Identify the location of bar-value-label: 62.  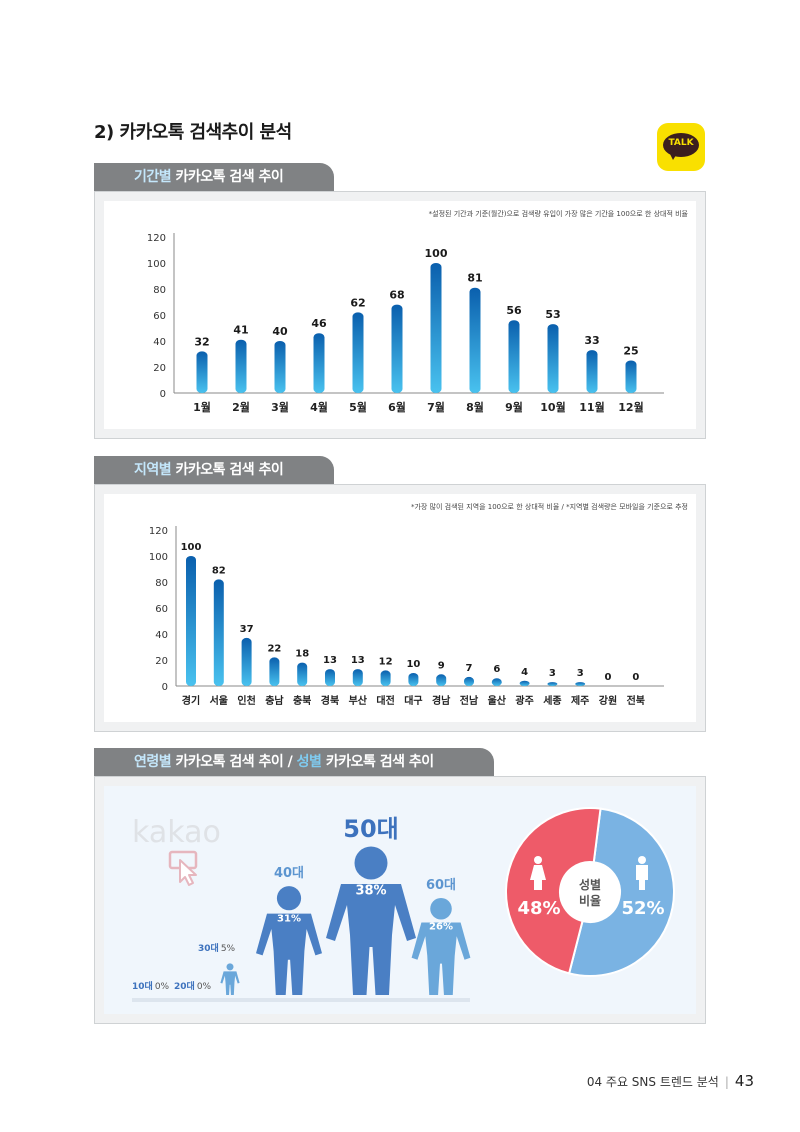
(357, 302).